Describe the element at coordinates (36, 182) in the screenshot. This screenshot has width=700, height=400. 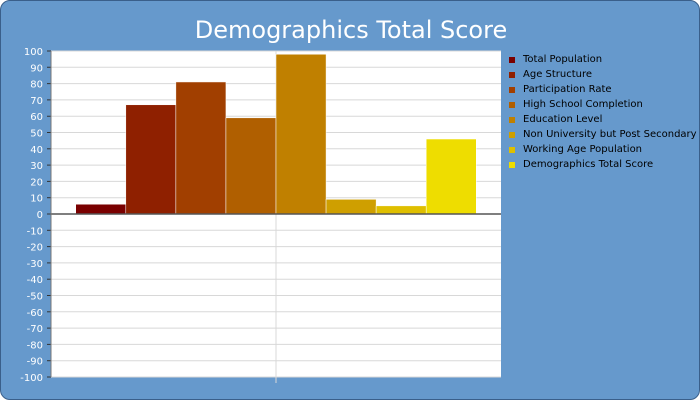
I see `y-tick-label: 20` at that location.